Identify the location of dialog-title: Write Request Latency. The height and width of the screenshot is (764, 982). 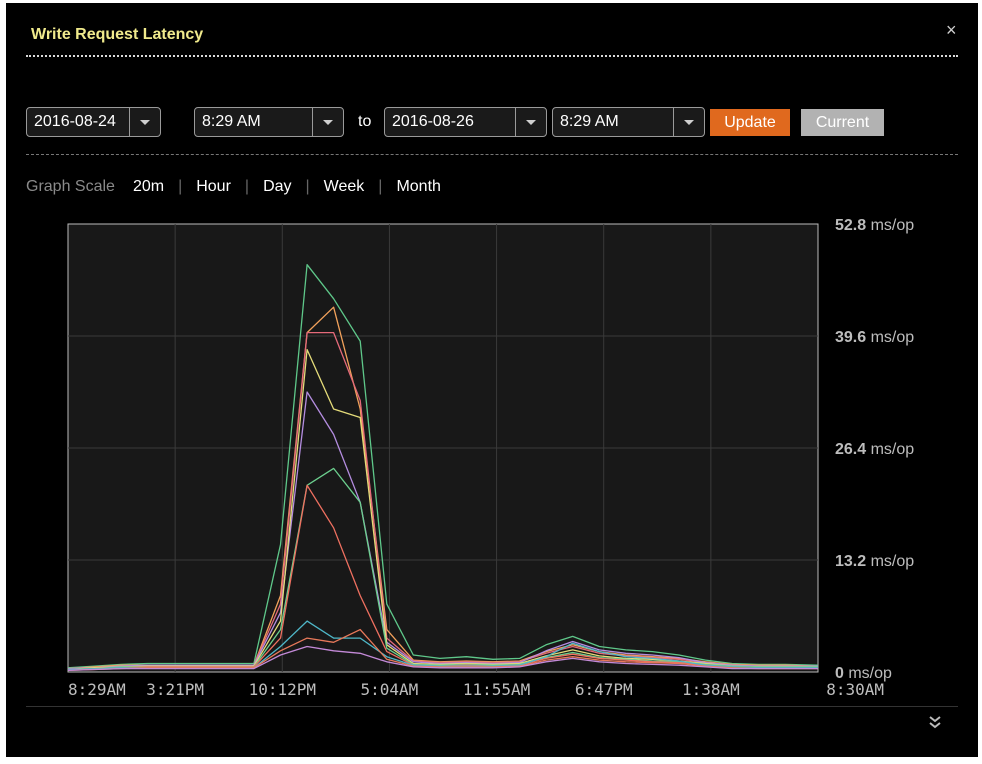
(117, 34).